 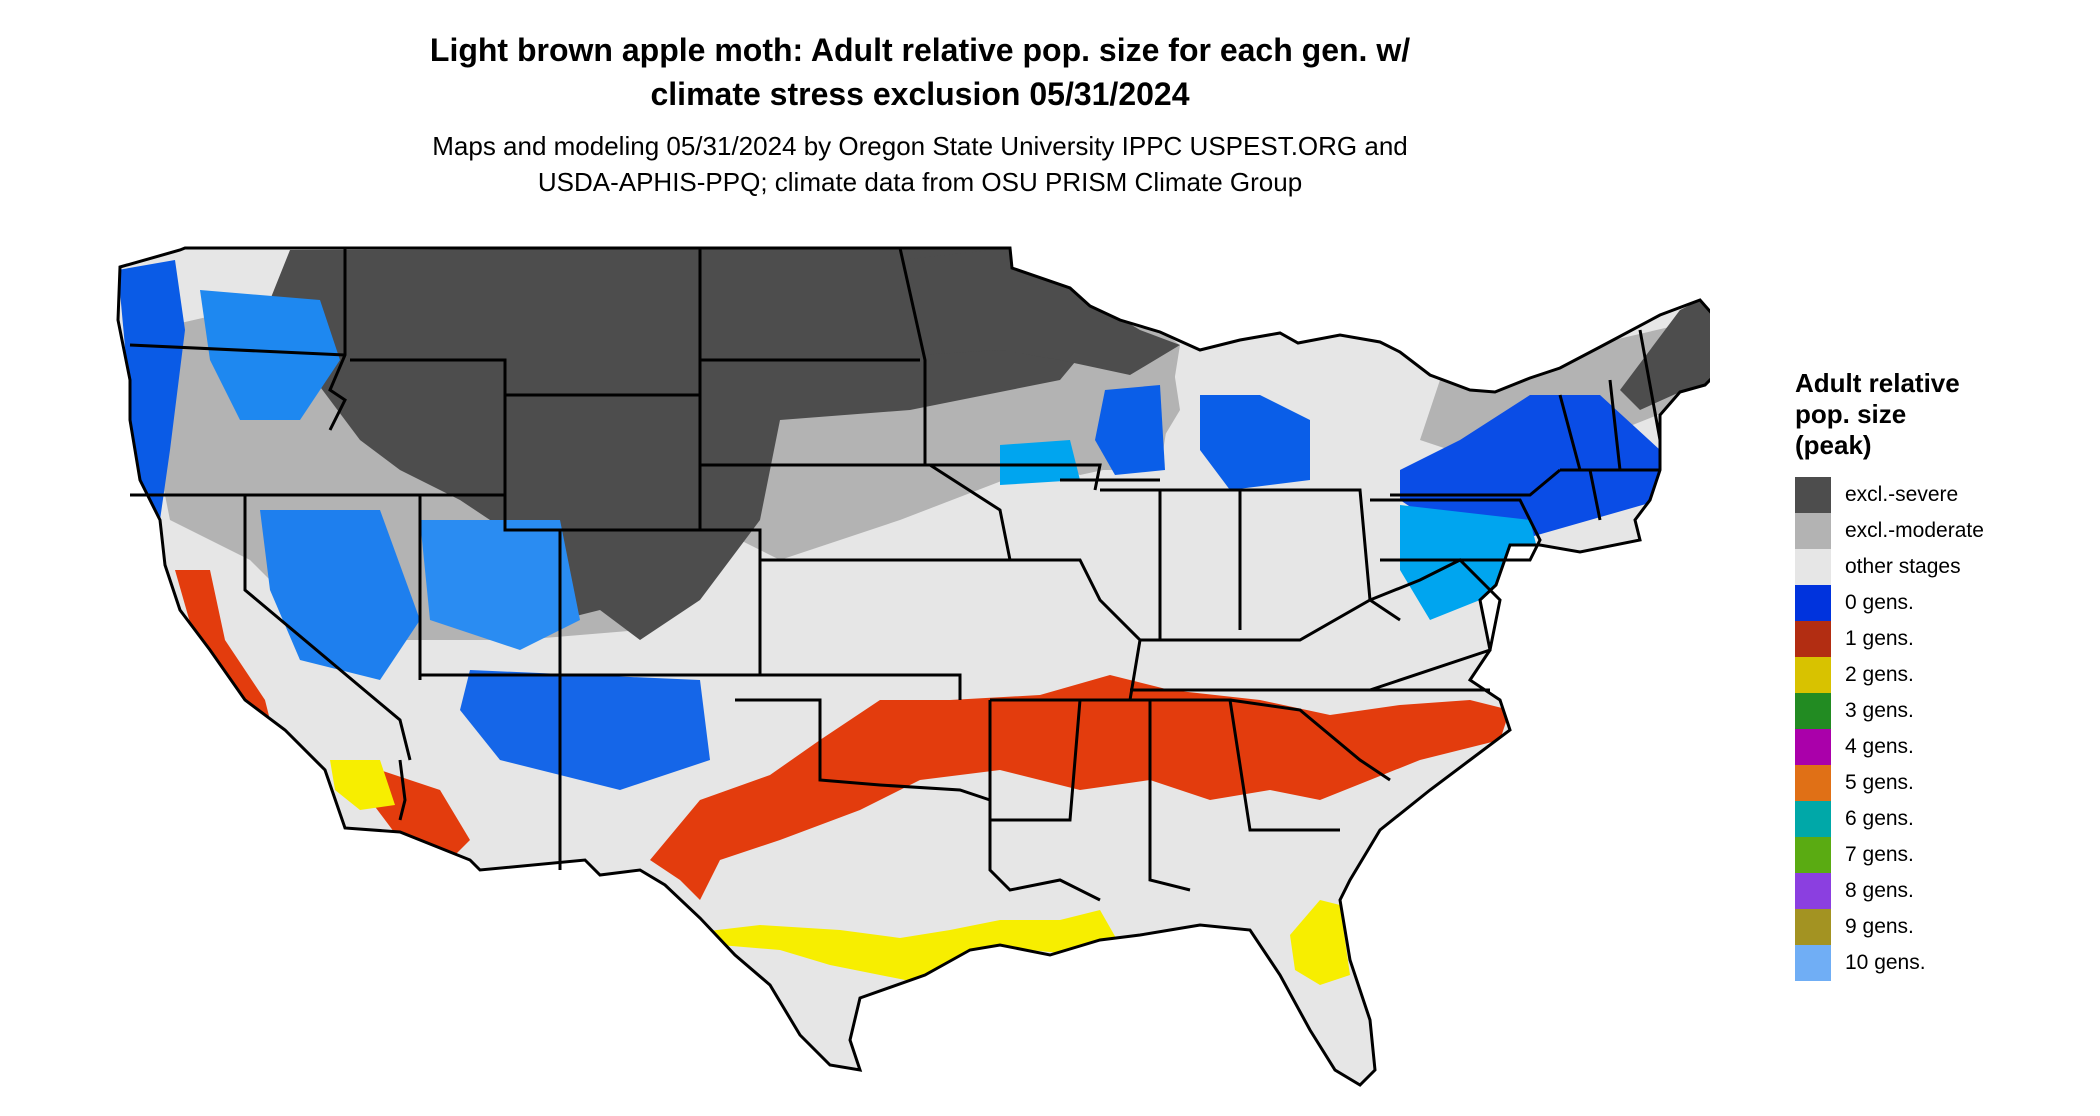 What do you see at coordinates (1040, 462) in the screenshot?
I see `zone-0-gens-minnesota` at bounding box center [1040, 462].